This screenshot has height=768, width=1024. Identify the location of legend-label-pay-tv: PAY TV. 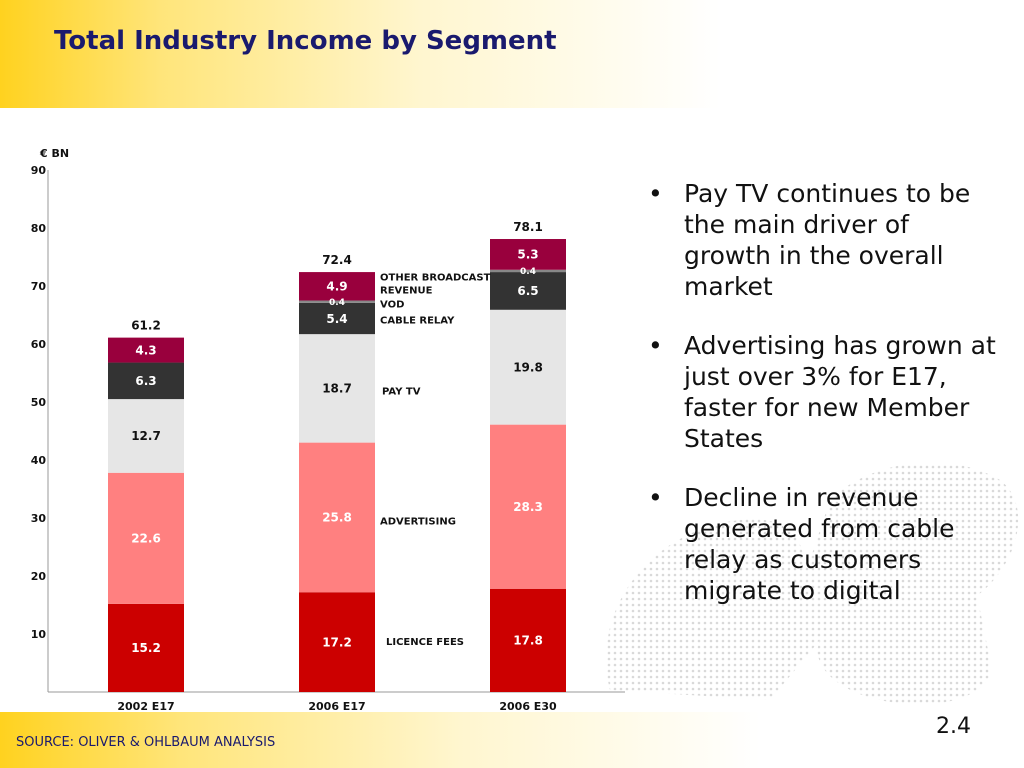
(401, 391).